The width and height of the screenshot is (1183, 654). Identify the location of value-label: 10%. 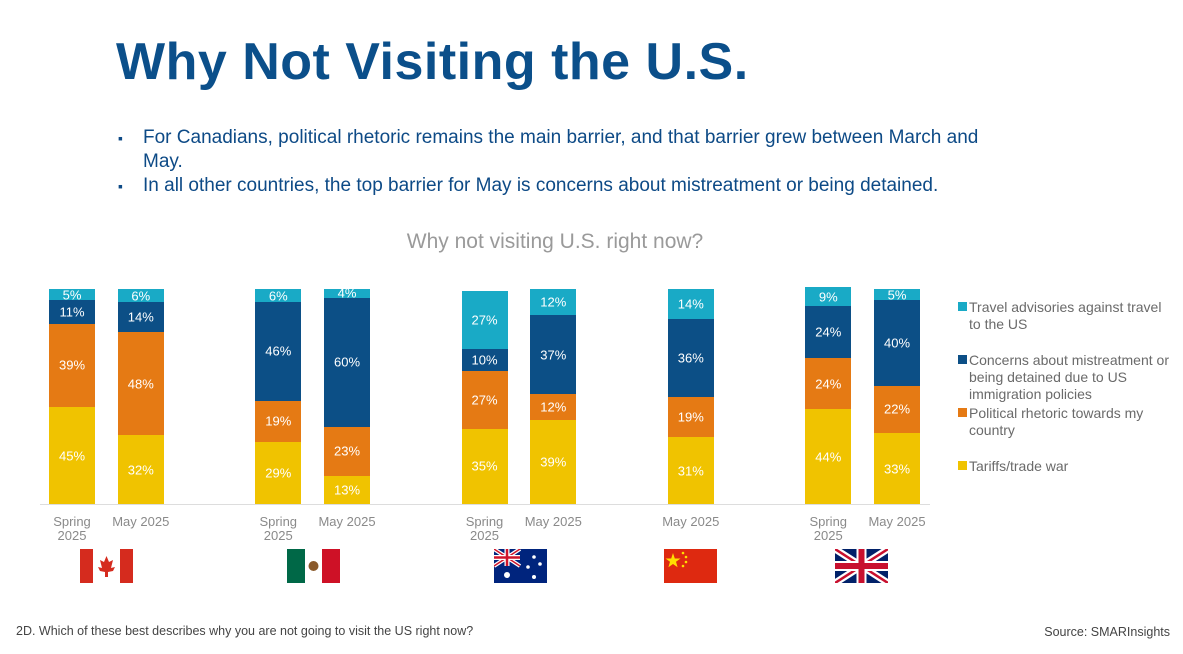
(484, 360).